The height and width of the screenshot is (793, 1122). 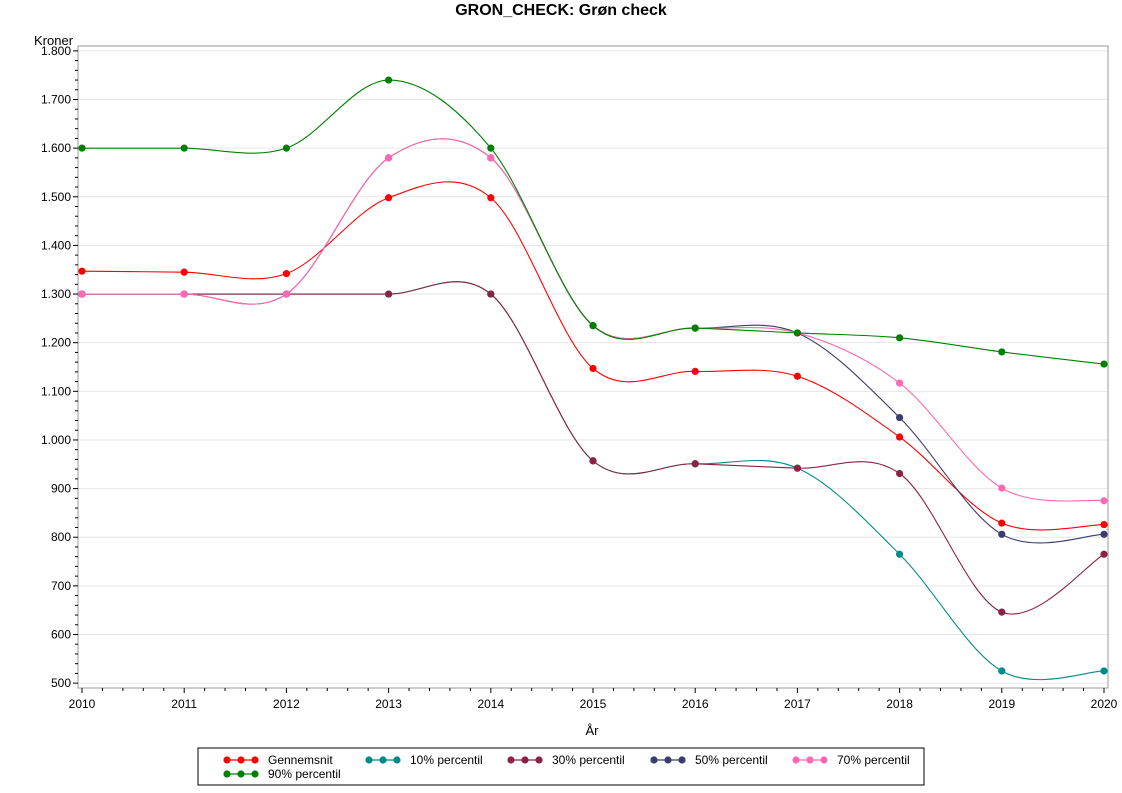 I want to click on legend-box, so click(x=561, y=766).